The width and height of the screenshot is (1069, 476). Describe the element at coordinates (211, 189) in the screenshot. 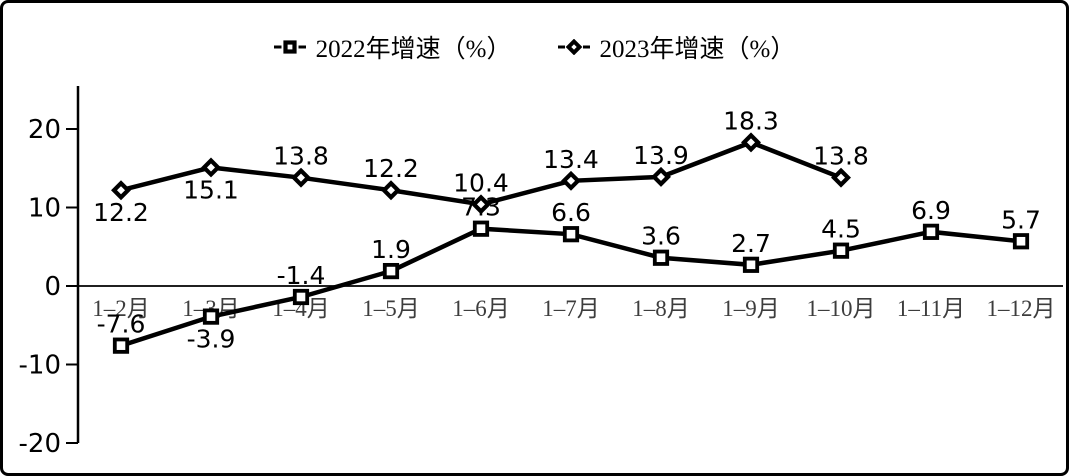

I see `data-label: 15.1` at that location.